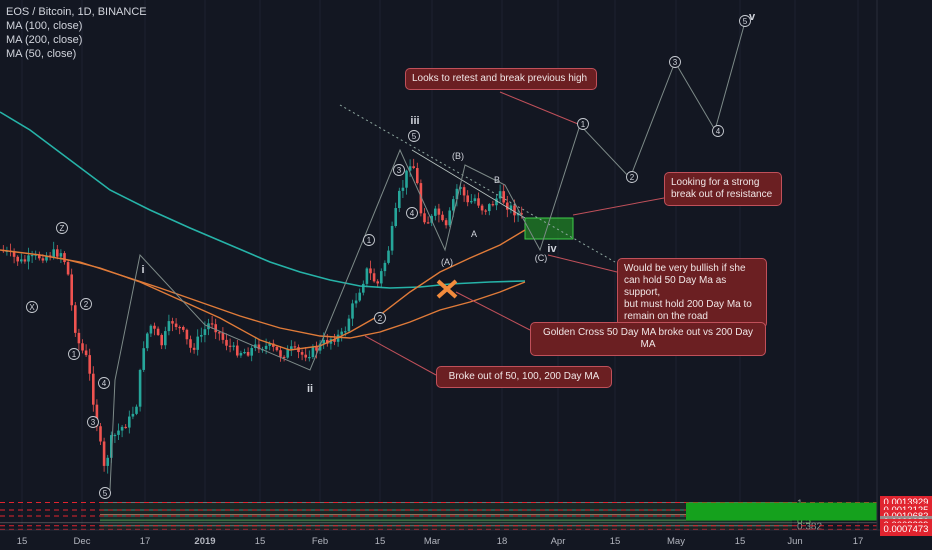  I want to click on wave-label-1c: 1, so click(583, 124).